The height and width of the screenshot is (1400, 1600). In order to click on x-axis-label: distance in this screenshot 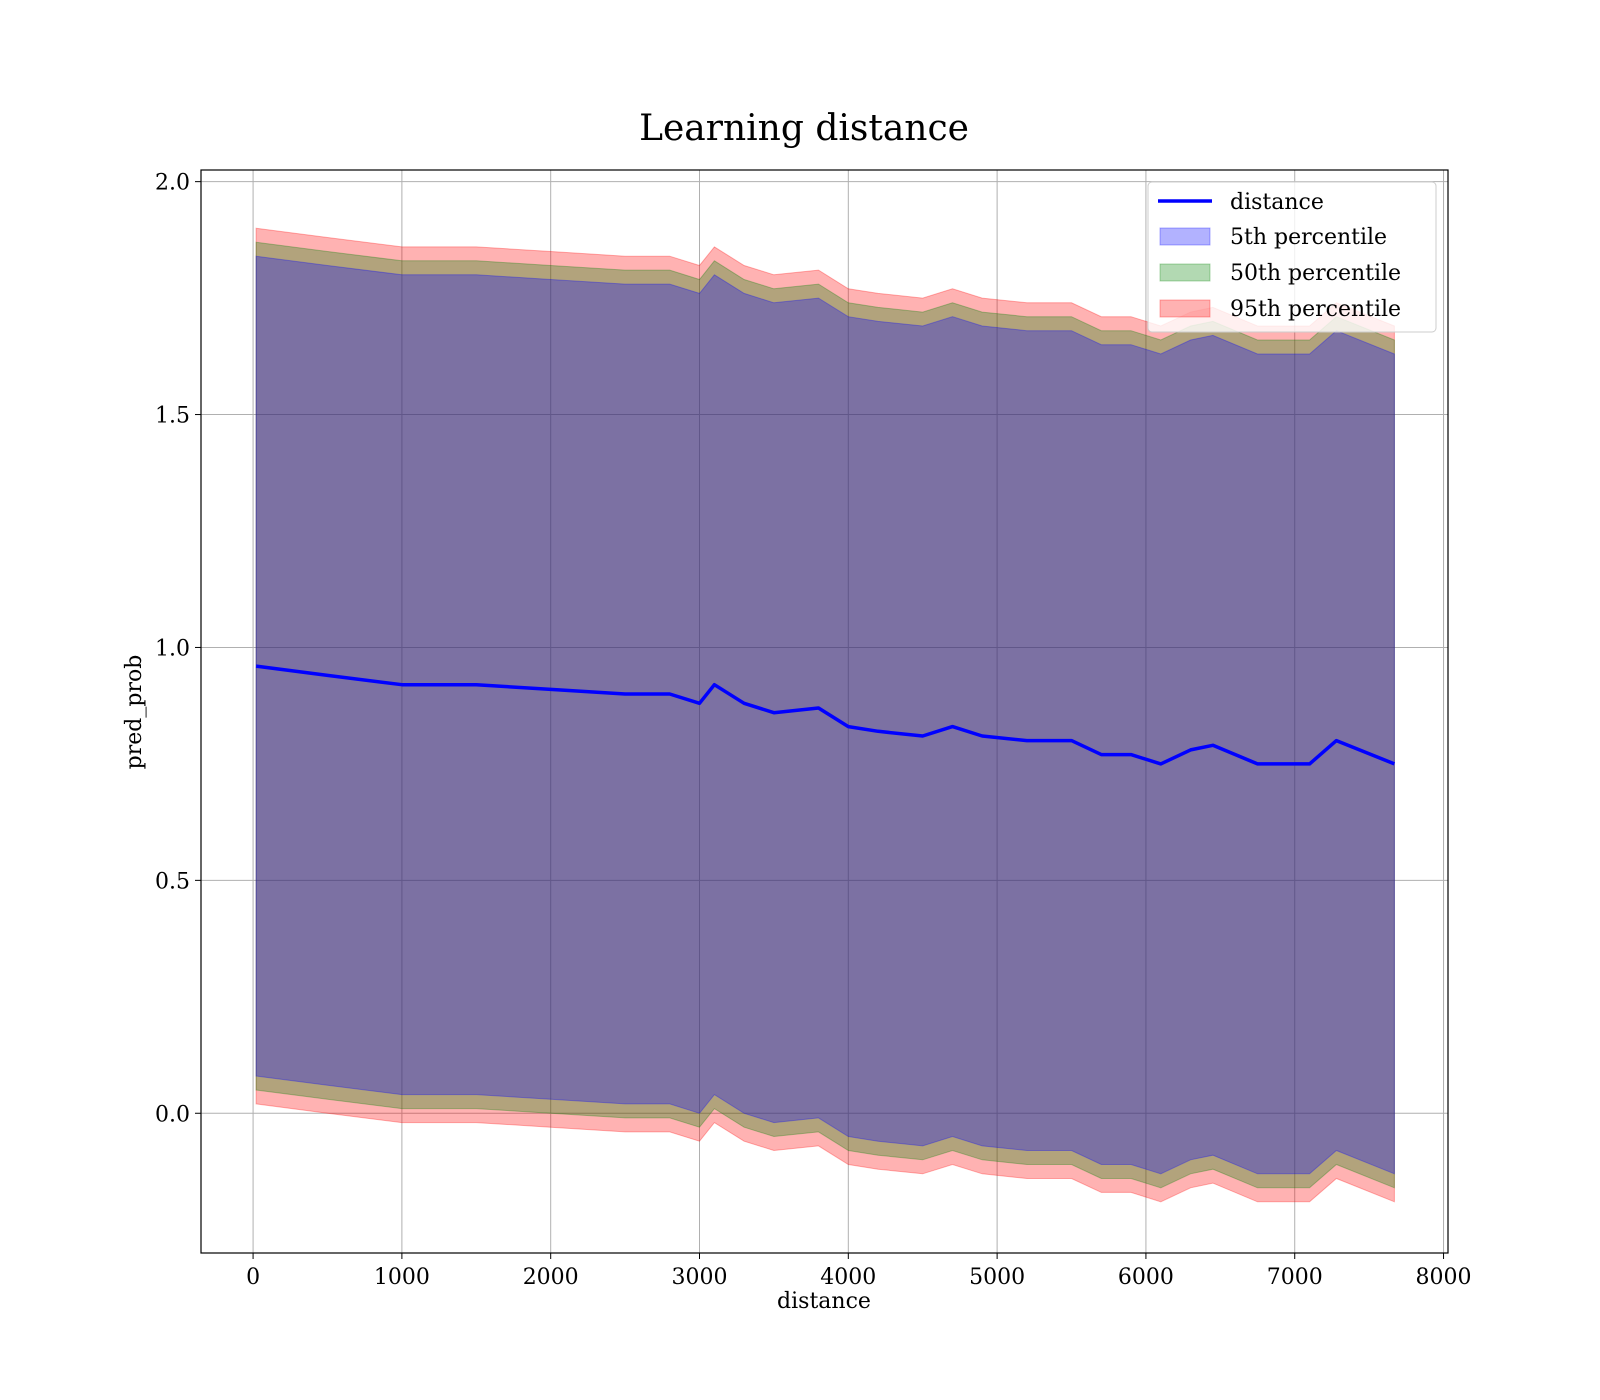, I will do `click(824, 1301)`.